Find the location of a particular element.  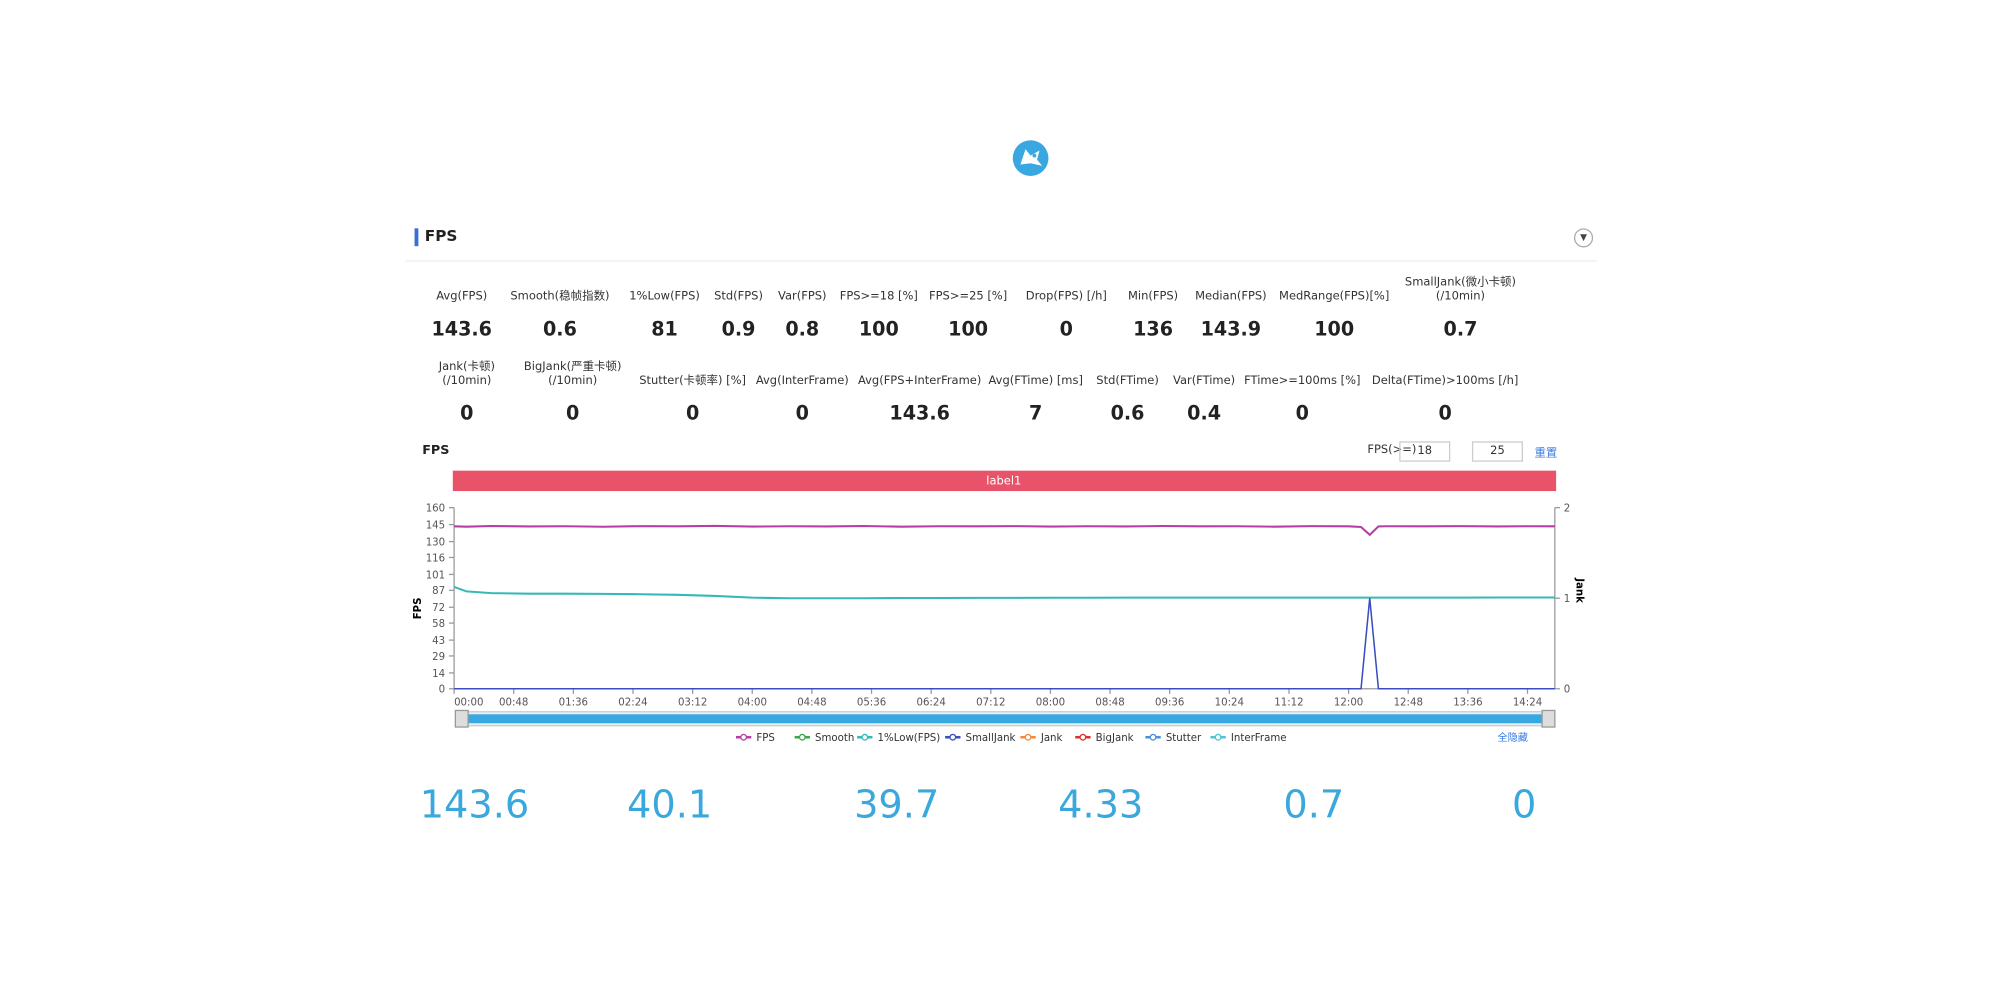

stat-label: MedRange(FPS)[%] is located at coordinates (1334, 297).